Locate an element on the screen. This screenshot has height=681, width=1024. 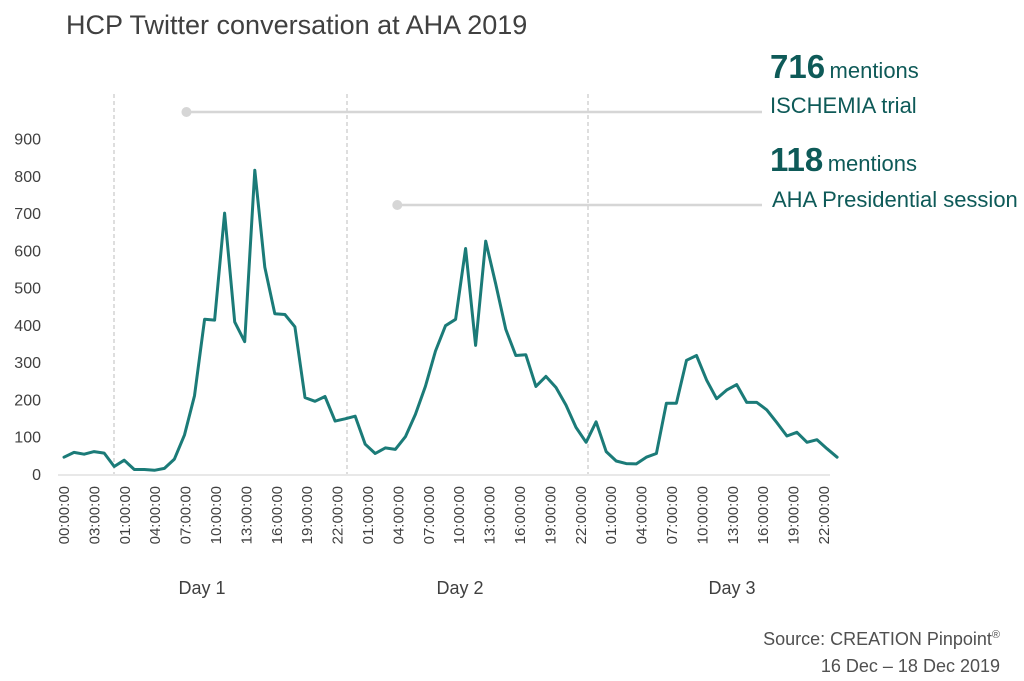
annotation-ischemia-count: 716 mentions is located at coordinates (844, 67).